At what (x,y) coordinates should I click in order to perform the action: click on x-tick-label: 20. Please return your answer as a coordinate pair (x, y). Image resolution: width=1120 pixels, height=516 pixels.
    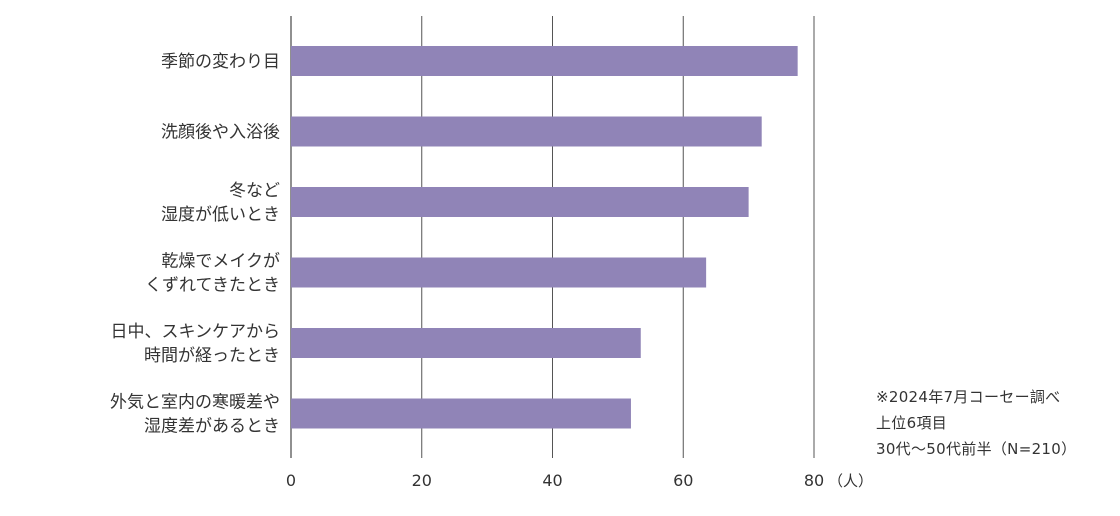
    Looking at the image, I should click on (422, 480).